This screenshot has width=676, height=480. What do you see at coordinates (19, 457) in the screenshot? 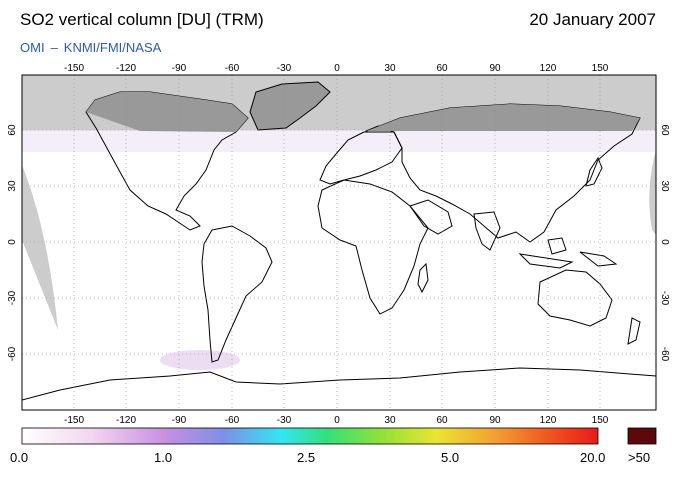
I see `scale-label-0: 0.0` at bounding box center [19, 457].